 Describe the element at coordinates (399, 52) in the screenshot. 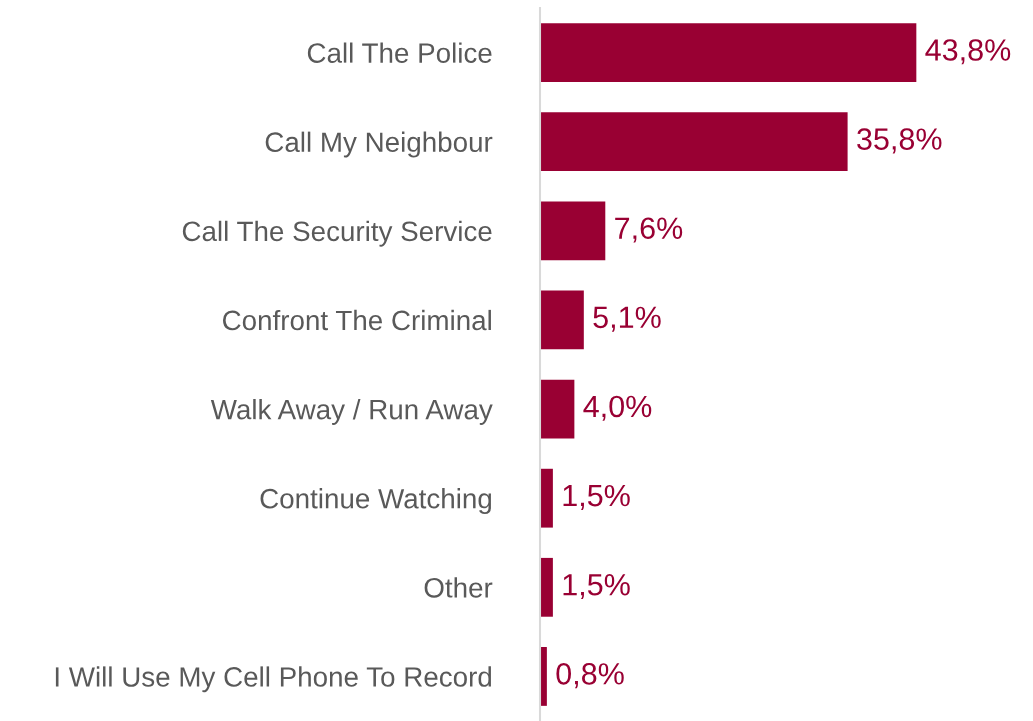

I see `y-tick-label: Call The Police` at that location.